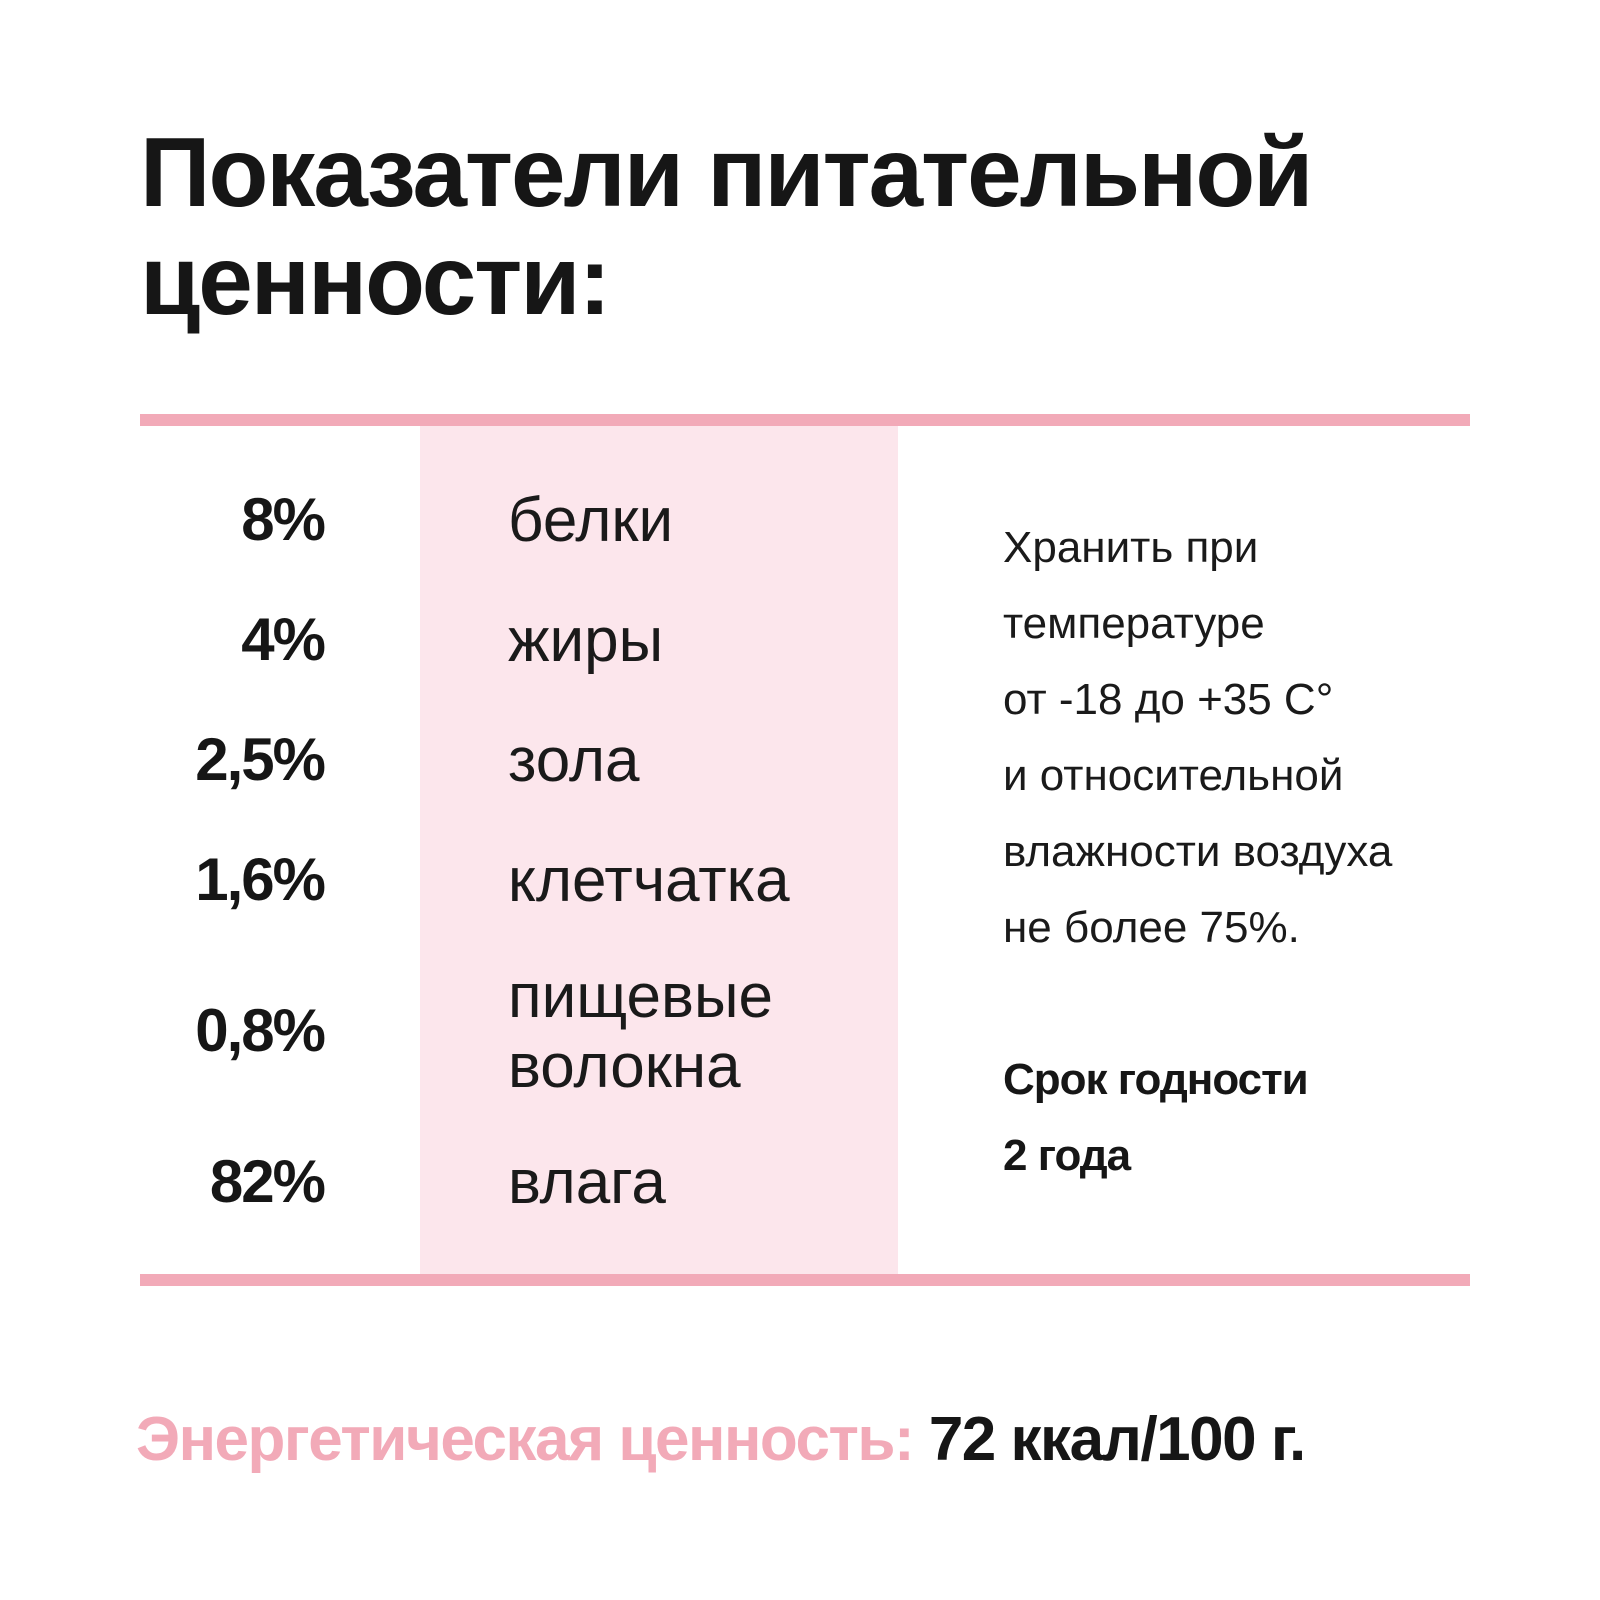  Describe the element at coordinates (283, 639) in the screenshot. I see `nutrient-percent-fat: 4%` at that location.